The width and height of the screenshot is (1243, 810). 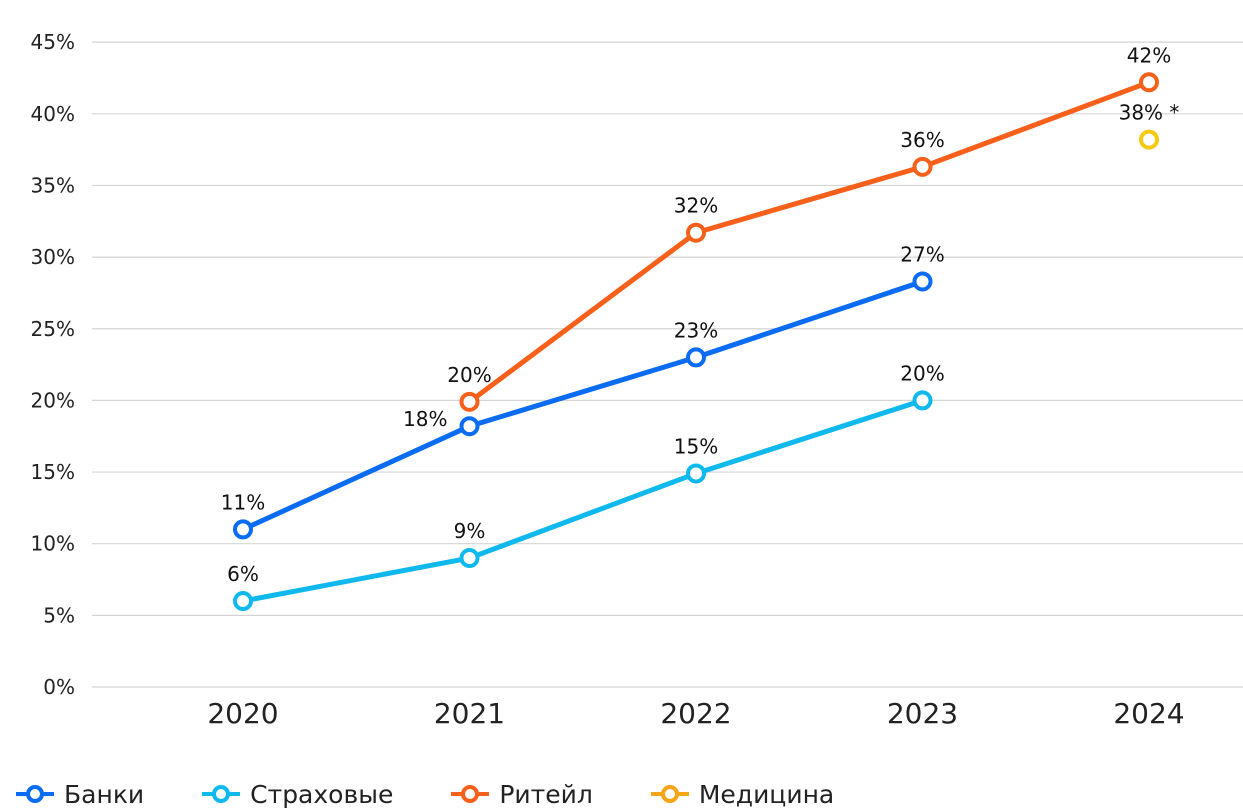 What do you see at coordinates (59, 687) in the screenshot?
I see `y-tick-label: 0%` at bounding box center [59, 687].